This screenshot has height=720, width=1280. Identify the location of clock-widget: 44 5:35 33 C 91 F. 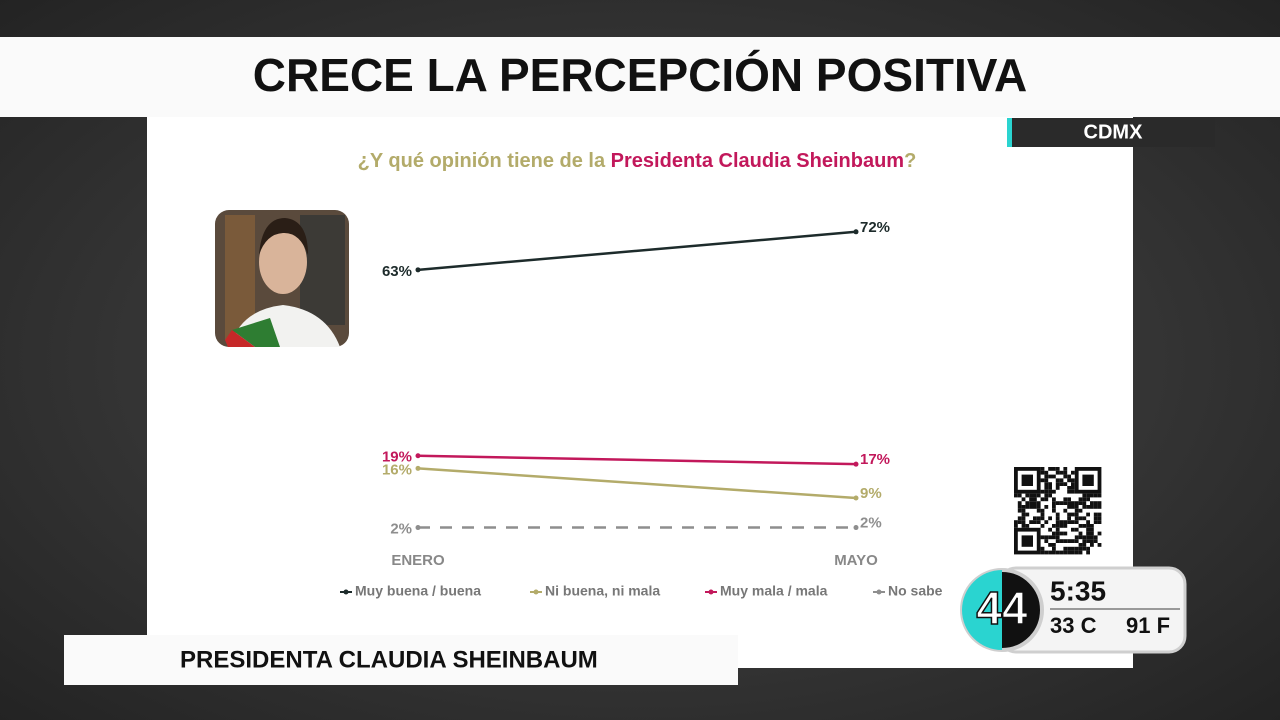
(1073, 610).